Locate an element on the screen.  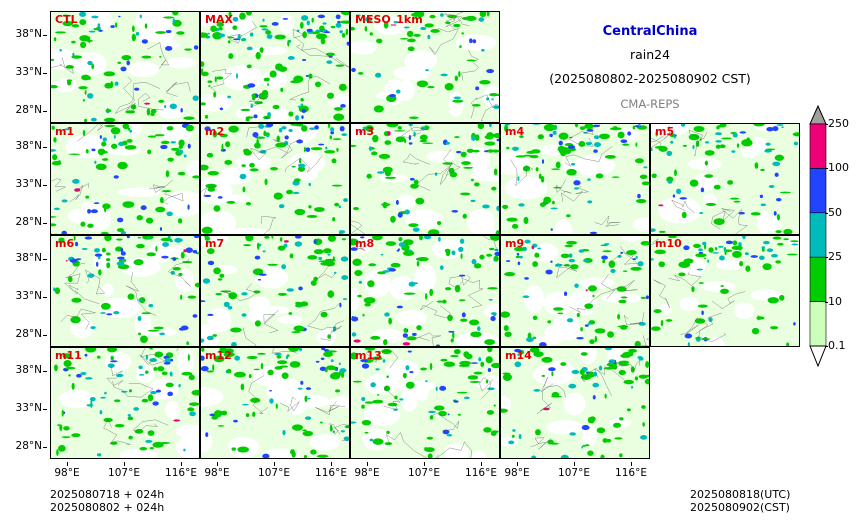
map-panel-m13: m13 is located at coordinates (425, 403).